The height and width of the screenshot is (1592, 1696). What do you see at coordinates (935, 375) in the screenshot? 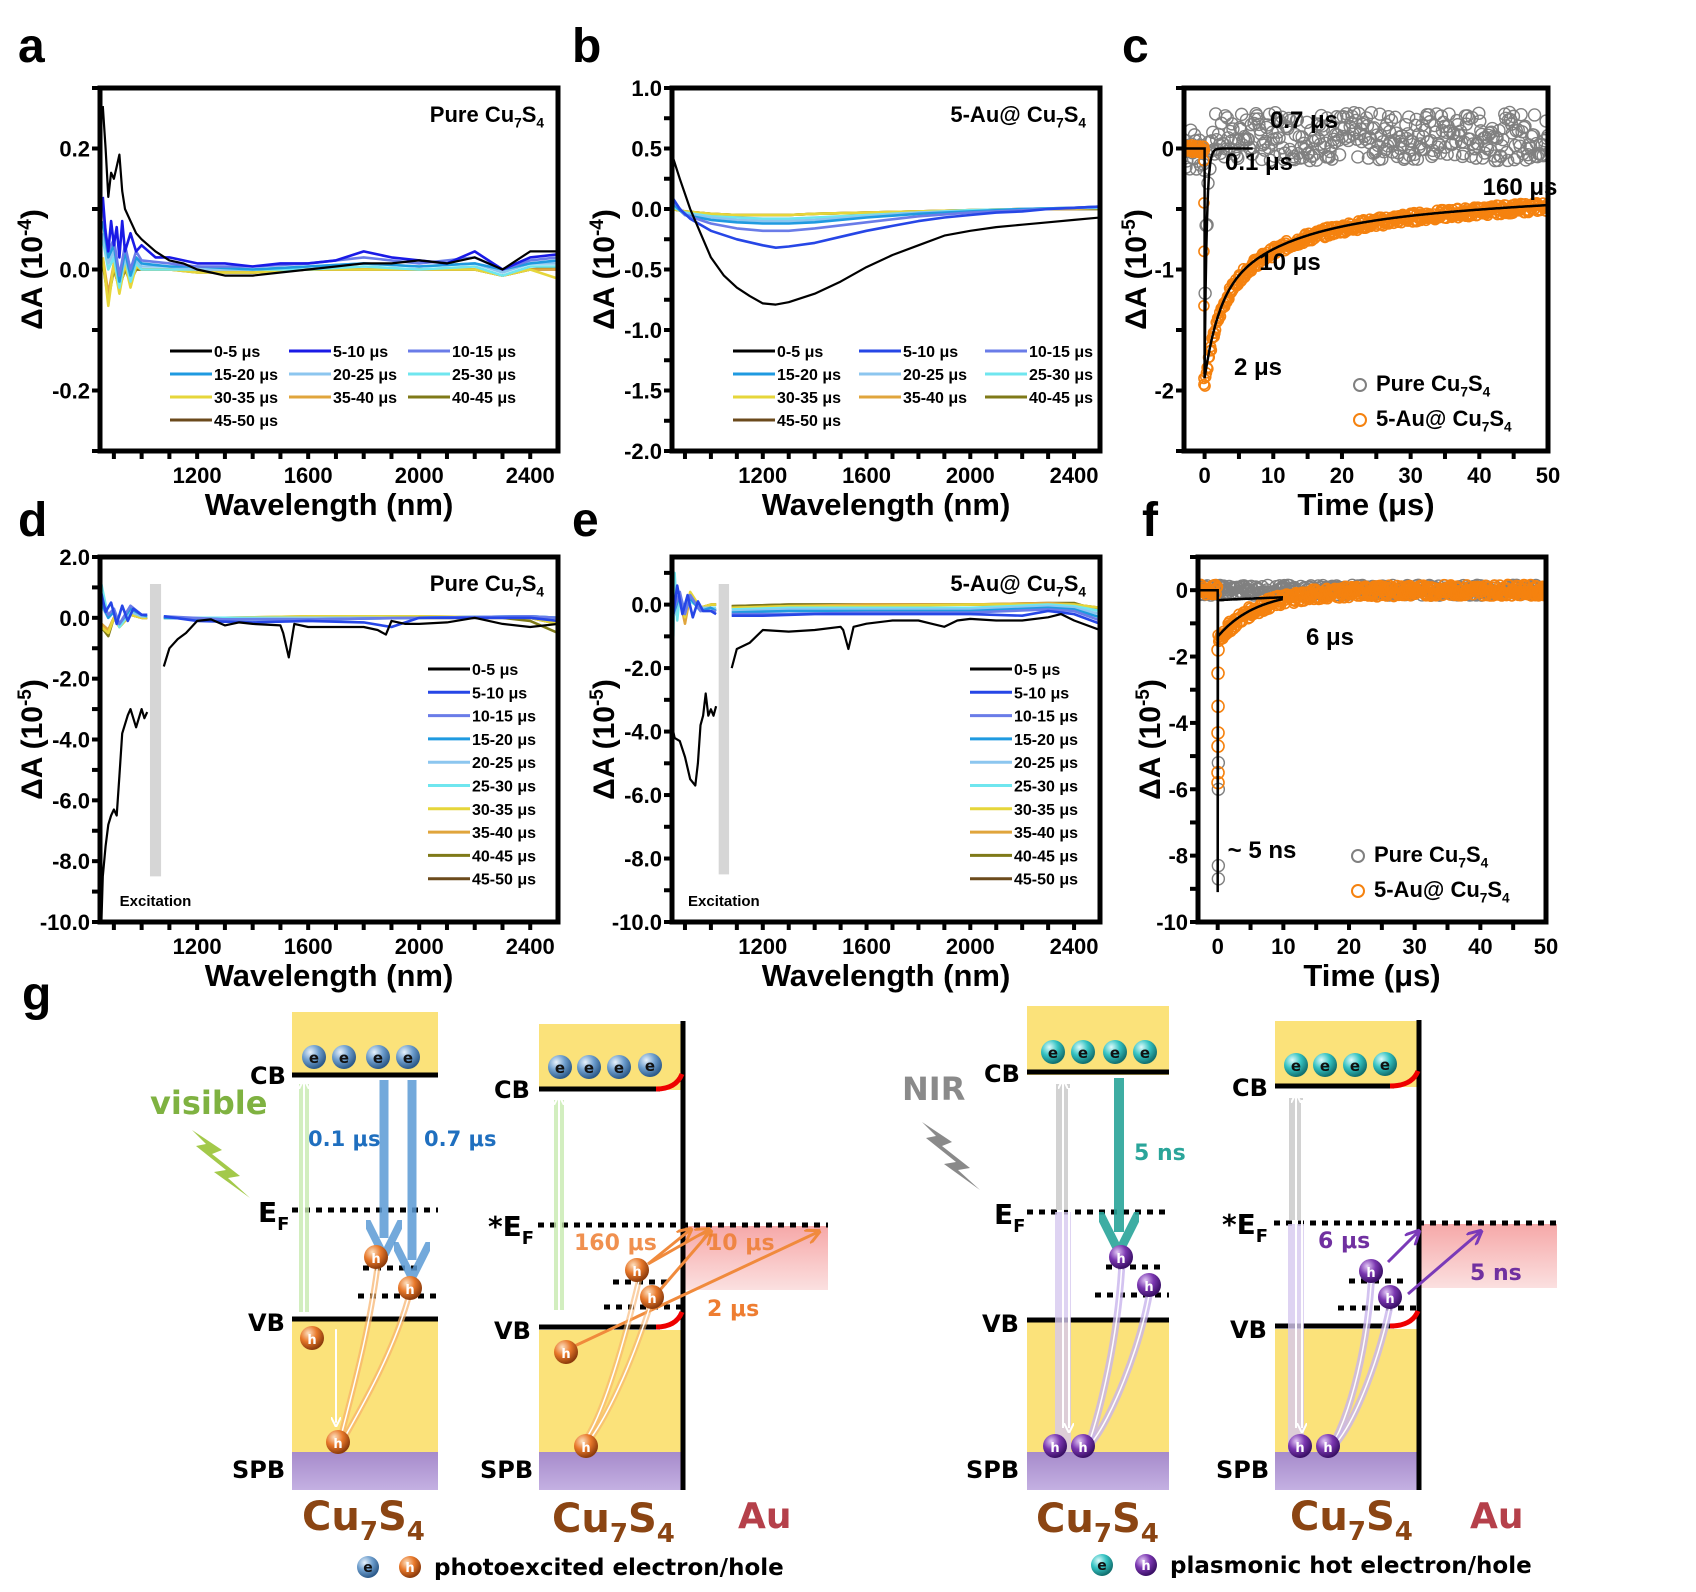
I see `legend-label: 20-25 μs` at bounding box center [935, 375].